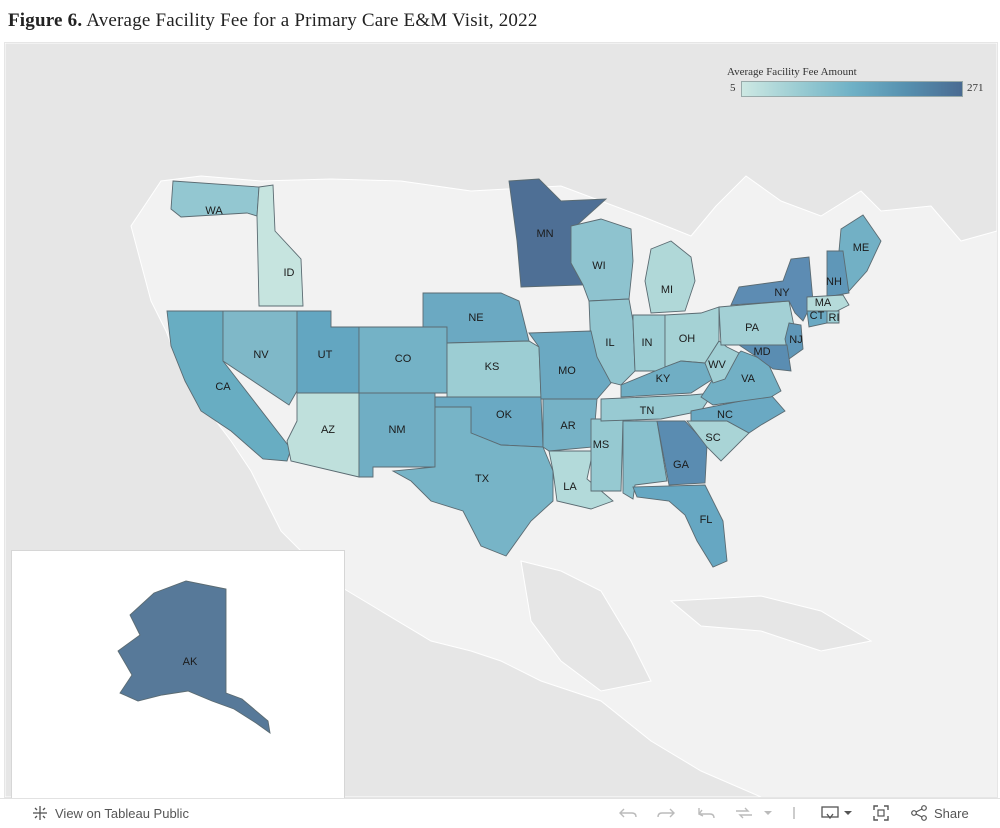 The image size is (1000, 828). I want to click on revert-button, so click(706, 813).